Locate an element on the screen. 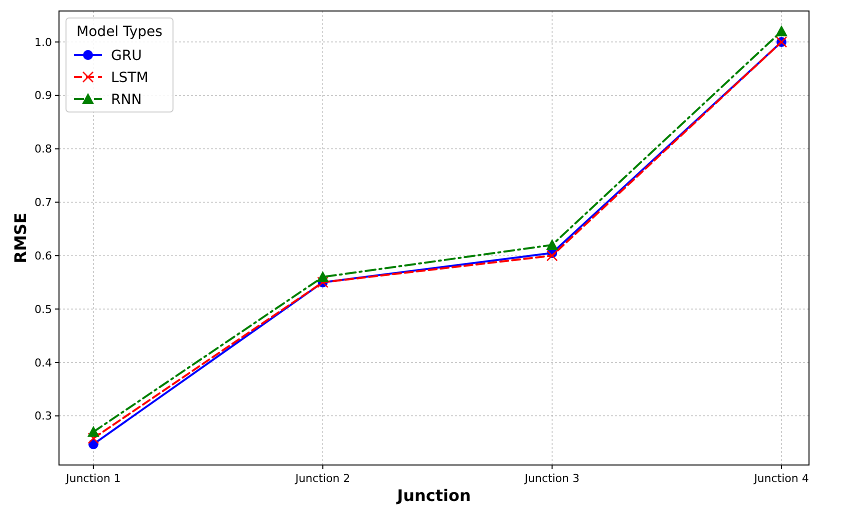  y-axis-title: RMSE is located at coordinates (20, 238).